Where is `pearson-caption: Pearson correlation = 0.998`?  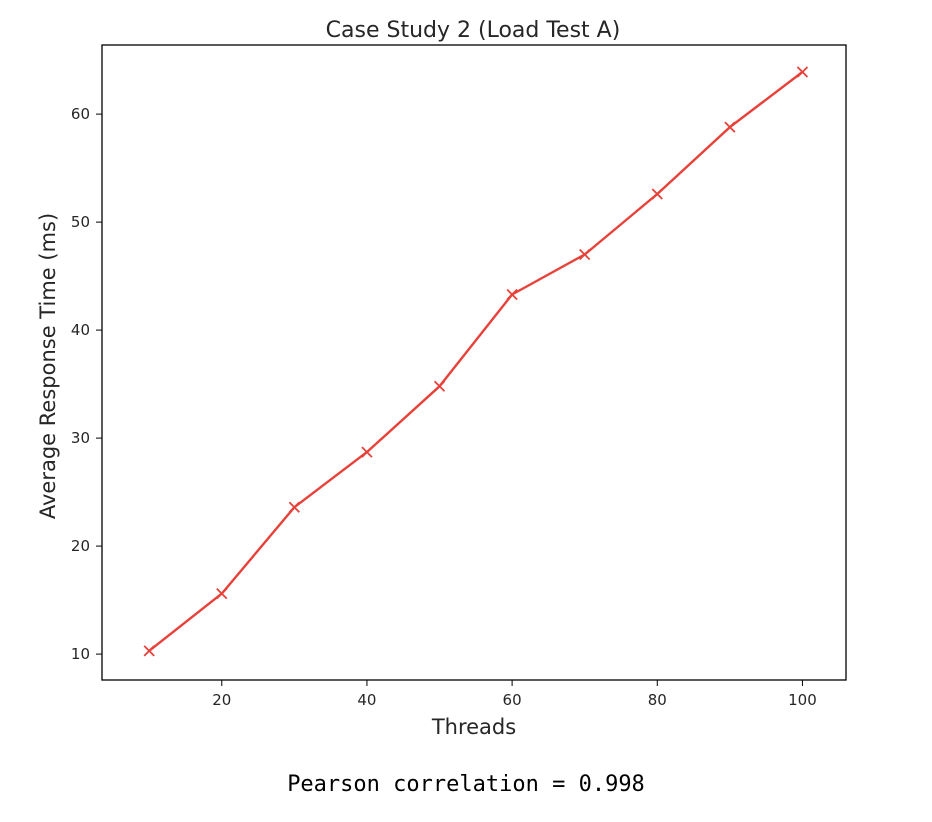
pearson-caption: Pearson correlation = 0.998 is located at coordinates (466, 784).